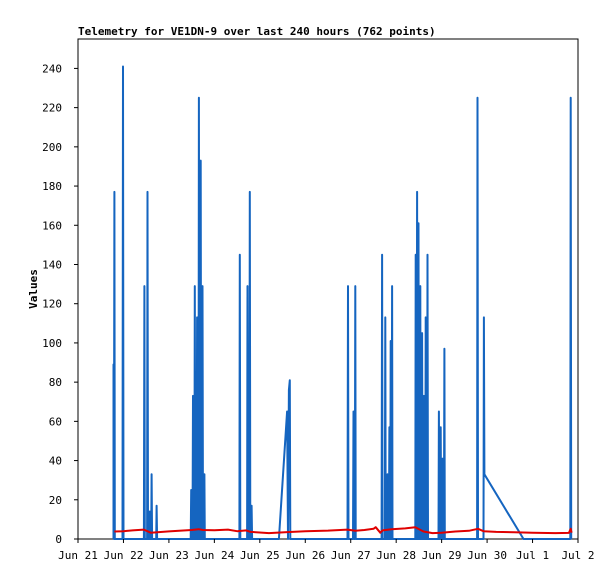 The image size is (615, 584). Describe the element at coordinates (169, 555) in the screenshot. I see `x-tick-label: Jun 23` at that location.